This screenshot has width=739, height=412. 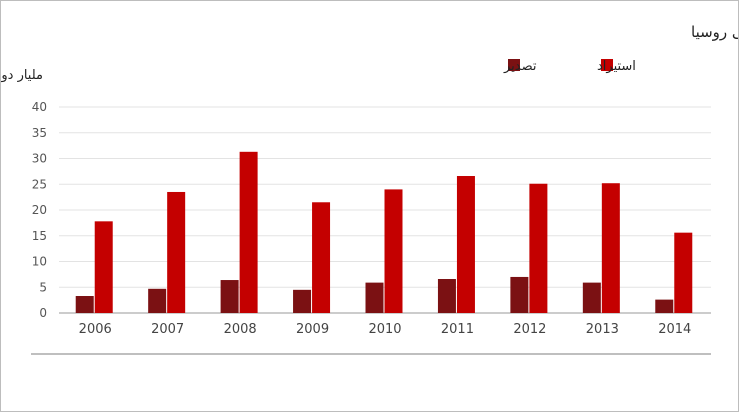 I want to click on x-tick-label: 2011, so click(x=457, y=329).